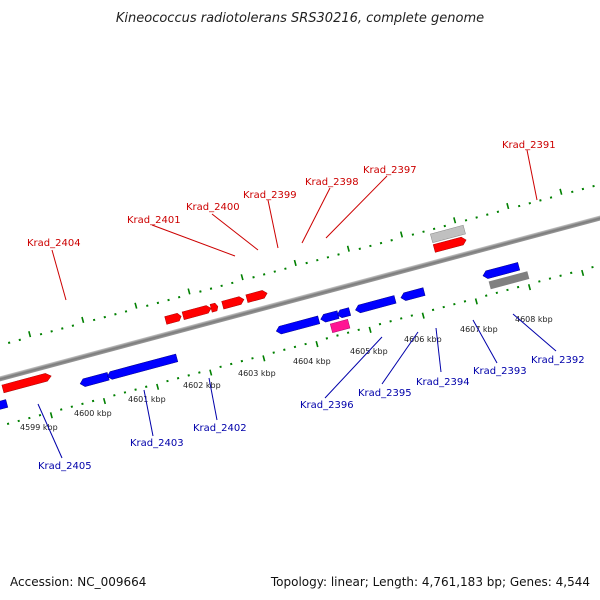  I want to click on gene-right-edge, so click(501, 270).